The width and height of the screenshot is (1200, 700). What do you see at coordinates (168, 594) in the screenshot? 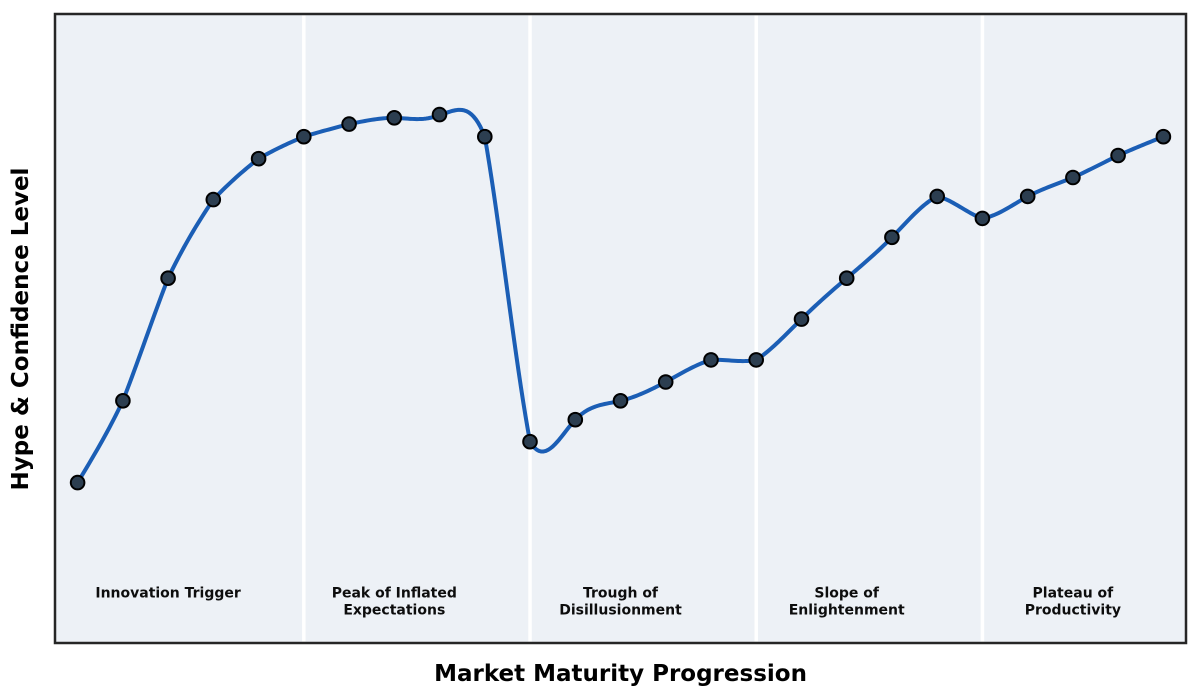
I see `phase-label: Innovation Trigger` at bounding box center [168, 594].